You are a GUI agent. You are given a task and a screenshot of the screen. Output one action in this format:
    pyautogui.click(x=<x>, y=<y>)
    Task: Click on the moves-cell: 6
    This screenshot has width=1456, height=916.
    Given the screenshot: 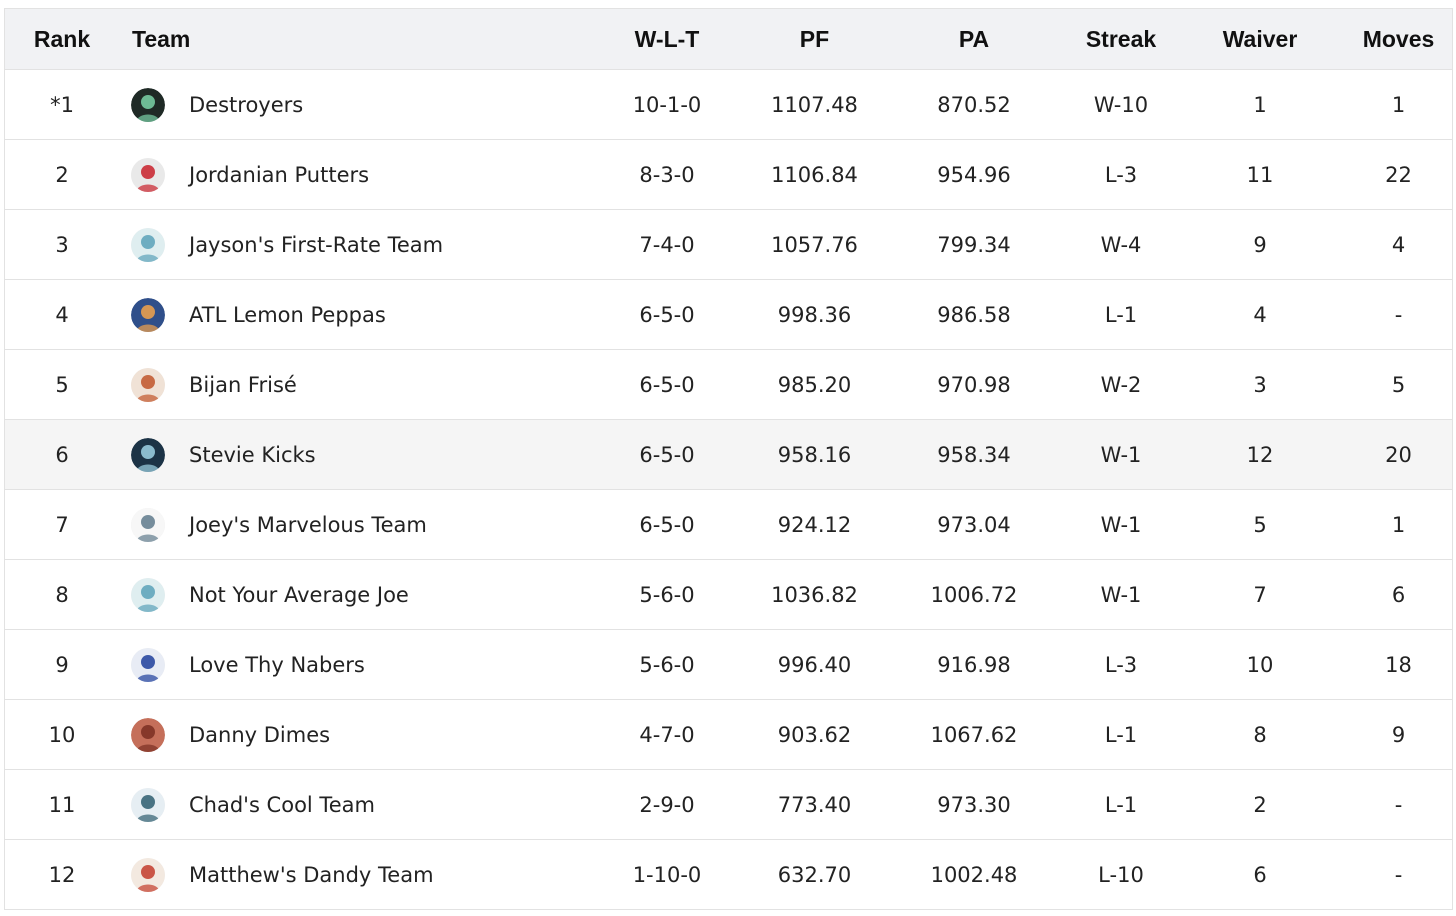 What is the action you would take?
    pyautogui.click(x=1398, y=594)
    